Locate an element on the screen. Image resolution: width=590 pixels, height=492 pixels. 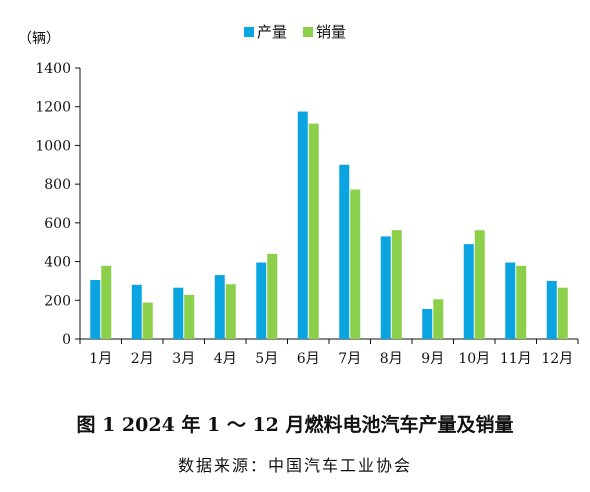
y-tick-label: 1400 is located at coordinates (53, 69).